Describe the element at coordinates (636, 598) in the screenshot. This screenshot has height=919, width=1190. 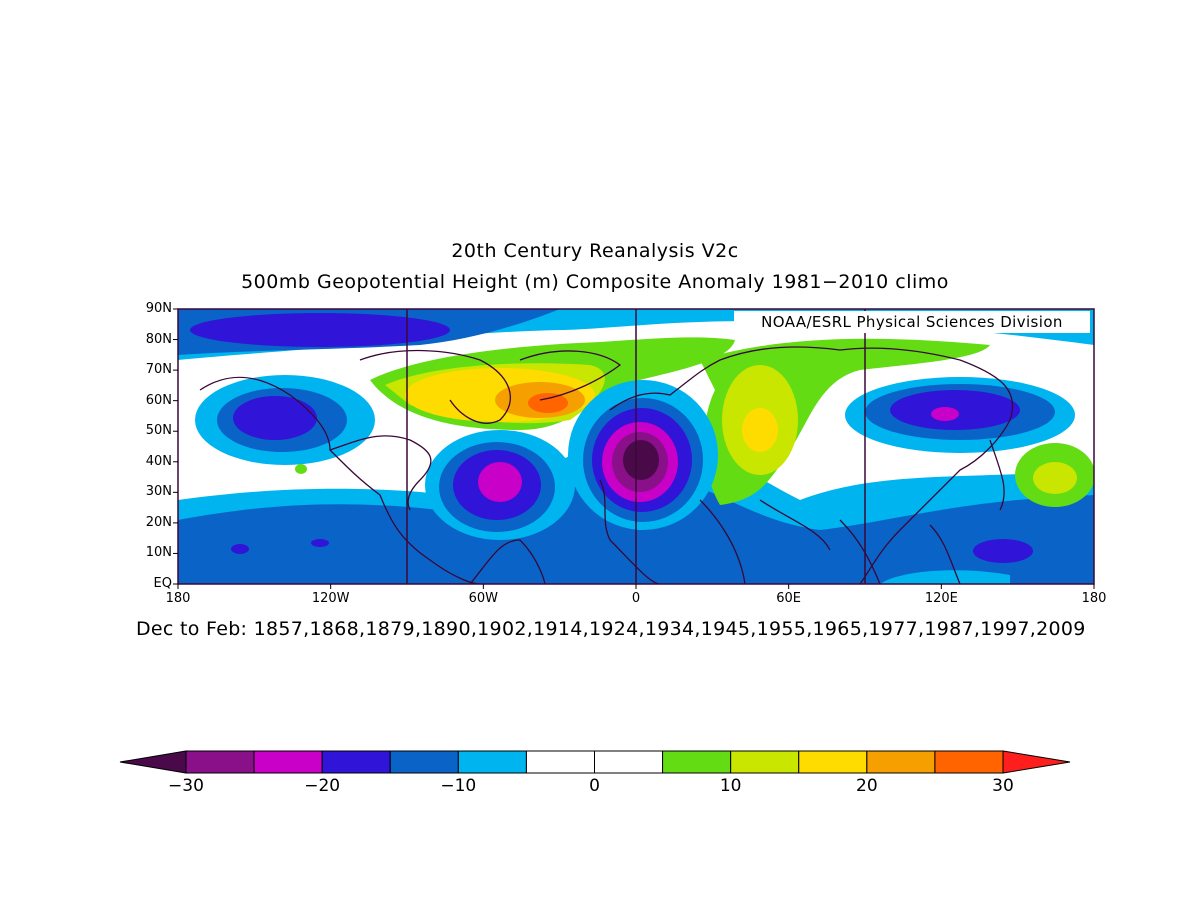
I see `lon-tick-label: 0` at that location.